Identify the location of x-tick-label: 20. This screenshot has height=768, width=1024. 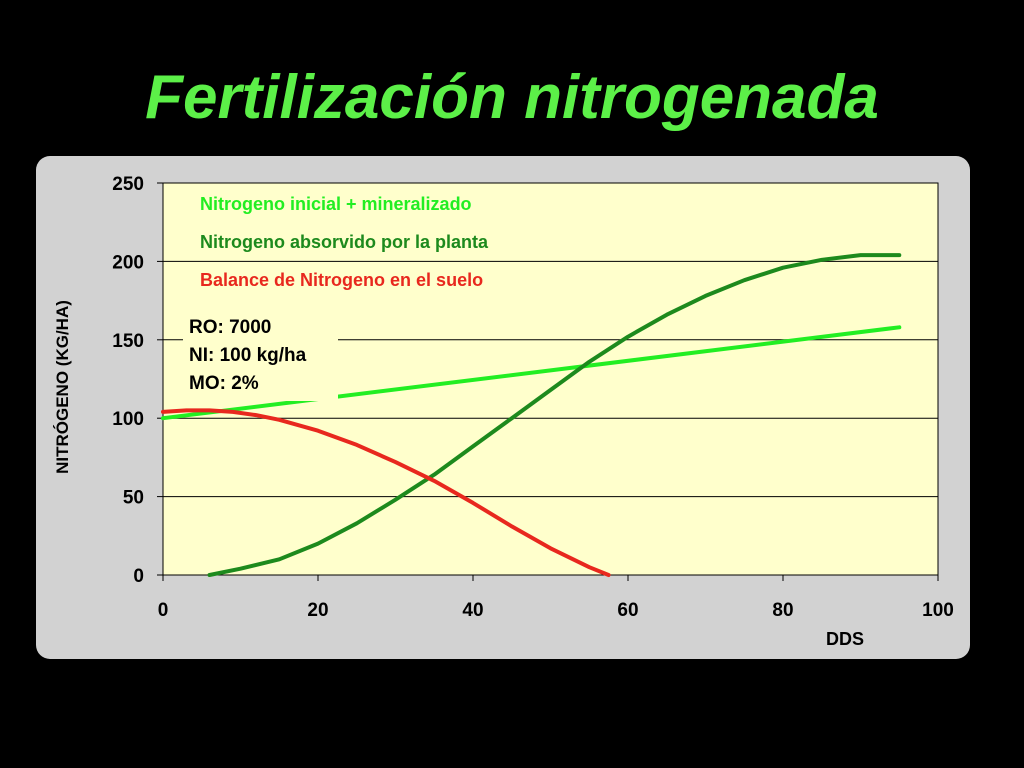
(317, 610).